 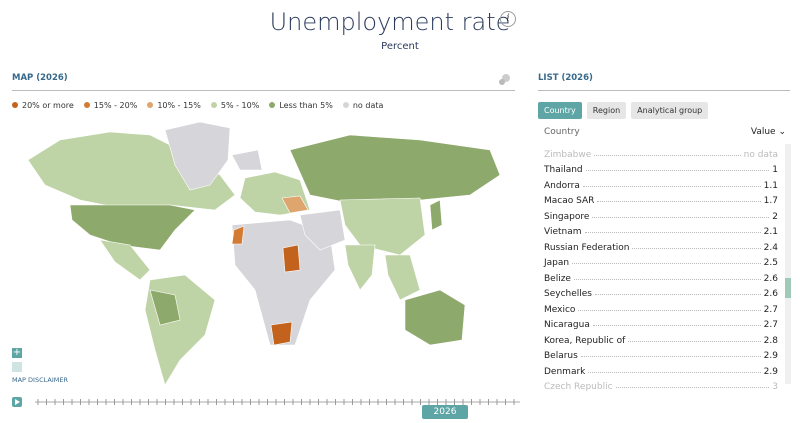 What do you see at coordinates (661, 322) in the screenshot?
I see `list-row: Nicaragua 2.7` at bounding box center [661, 322].